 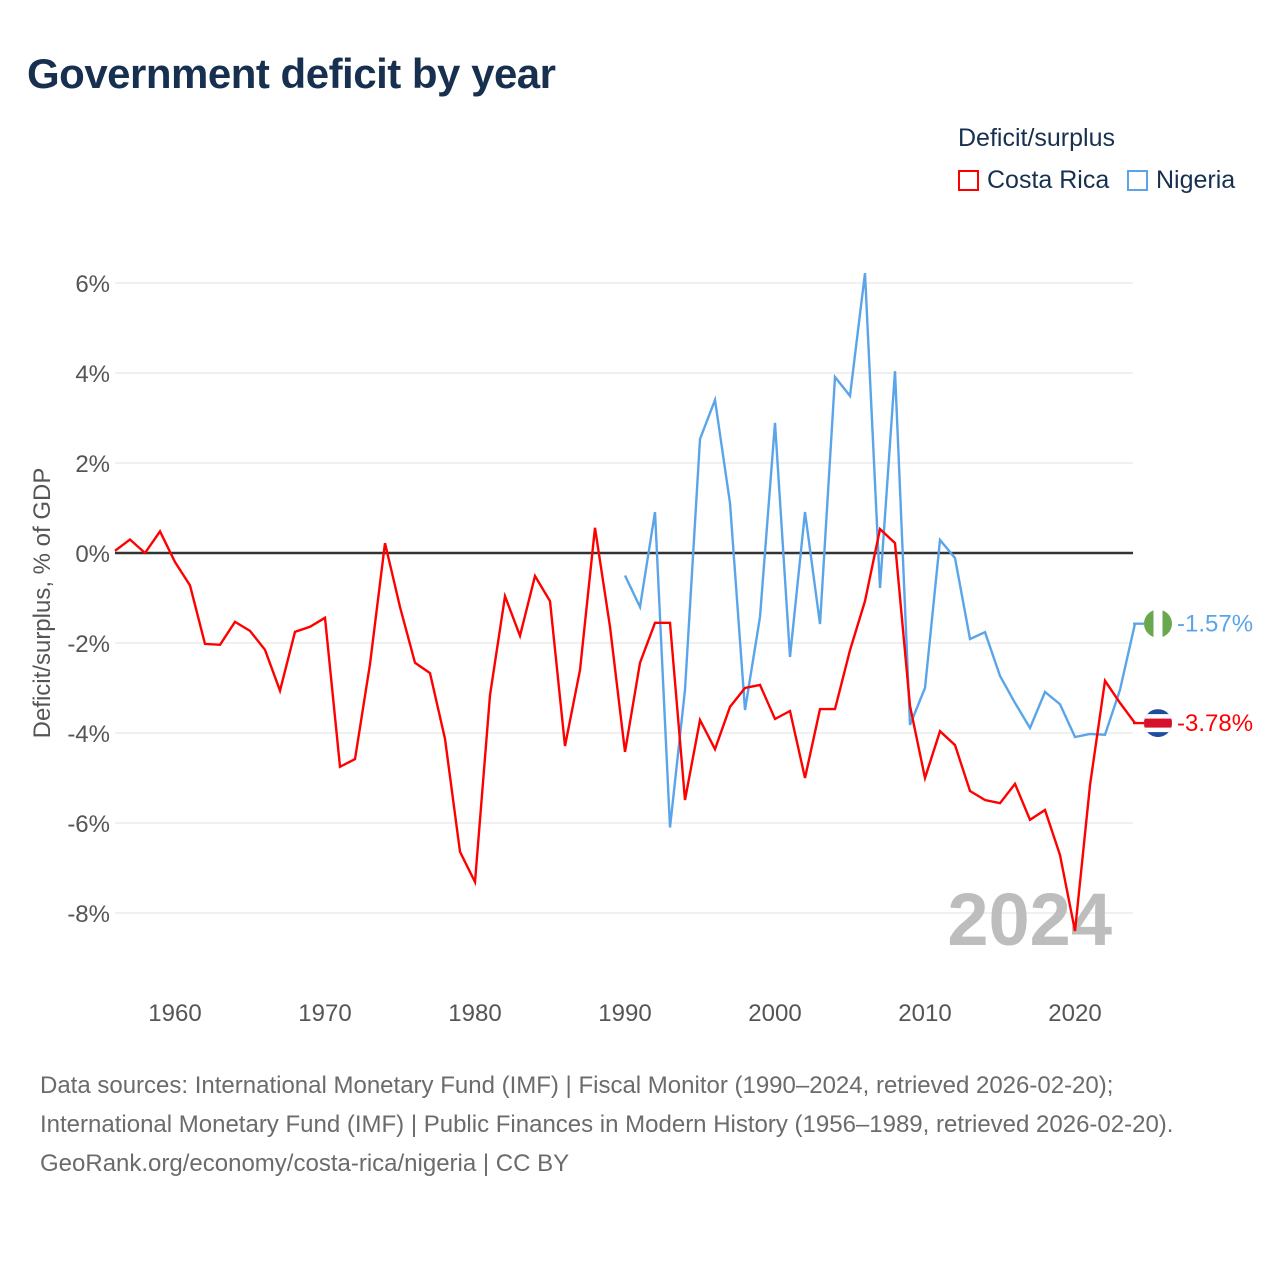 What do you see at coordinates (1029, 919) in the screenshot?
I see `year-watermark: 2024` at bounding box center [1029, 919].